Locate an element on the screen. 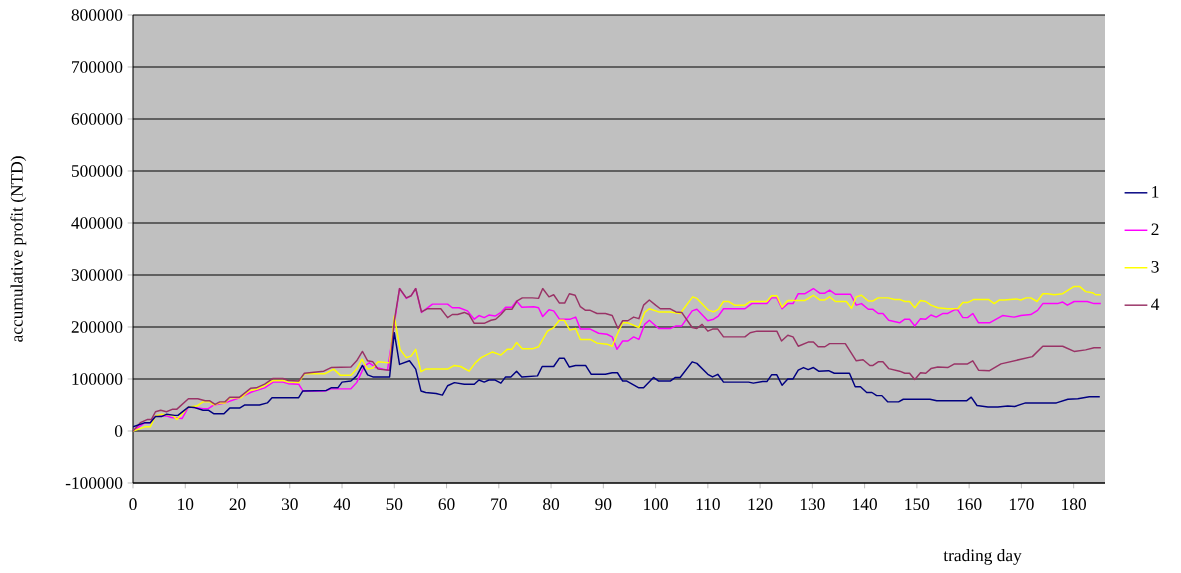 The height and width of the screenshot is (573, 1181). x-tick-label: 170 is located at coordinates (1021, 504).